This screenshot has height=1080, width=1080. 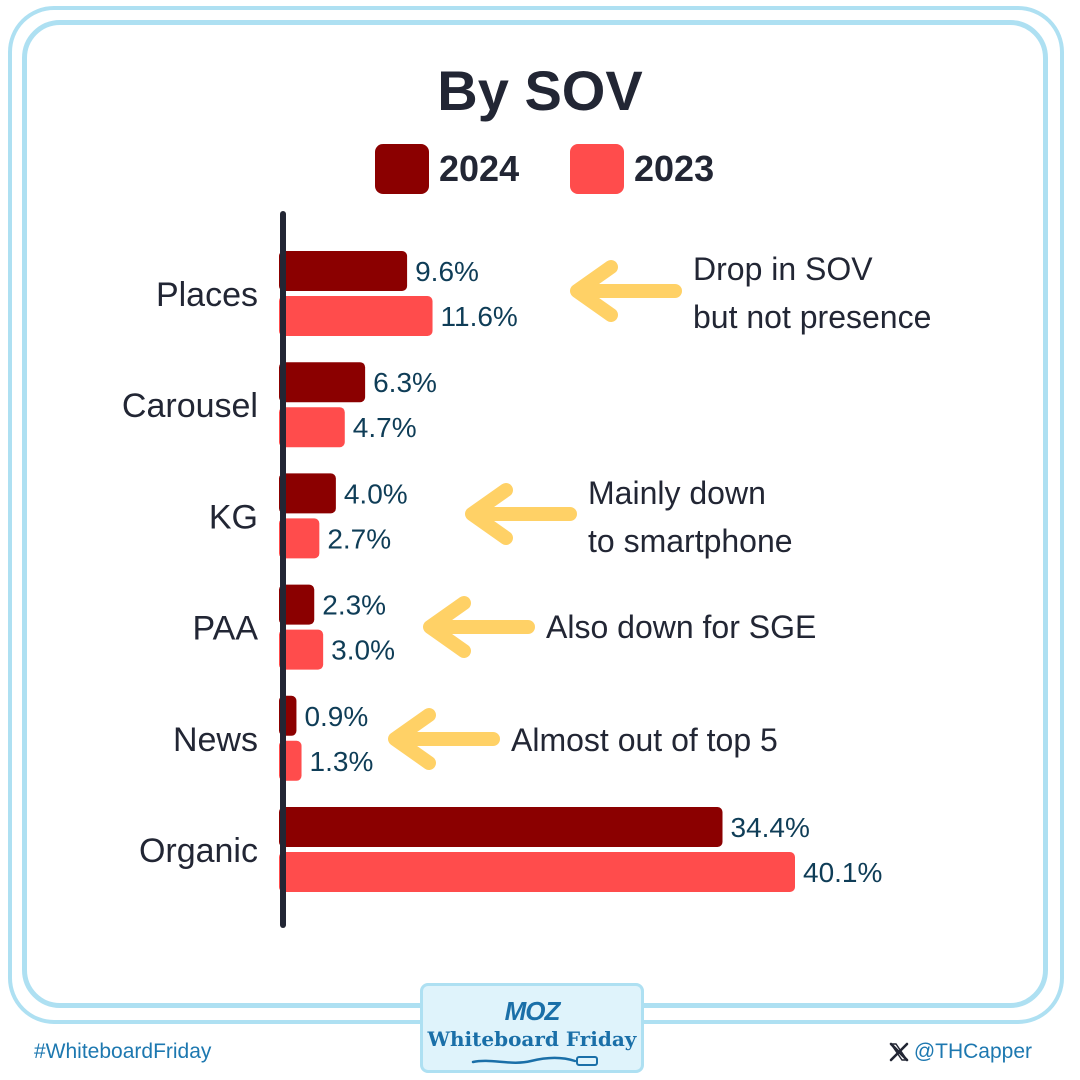 I want to click on annotation-places-line-2: but not presence, so click(x=812, y=317).